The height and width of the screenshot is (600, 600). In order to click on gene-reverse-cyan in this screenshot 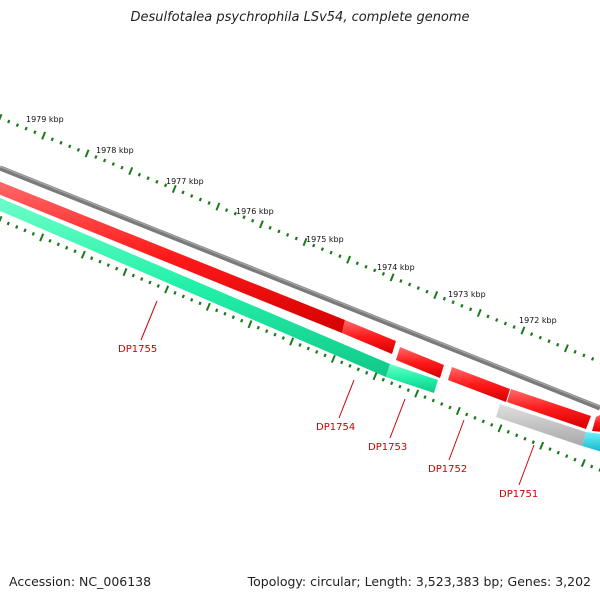, I will do `click(591, 442)`.